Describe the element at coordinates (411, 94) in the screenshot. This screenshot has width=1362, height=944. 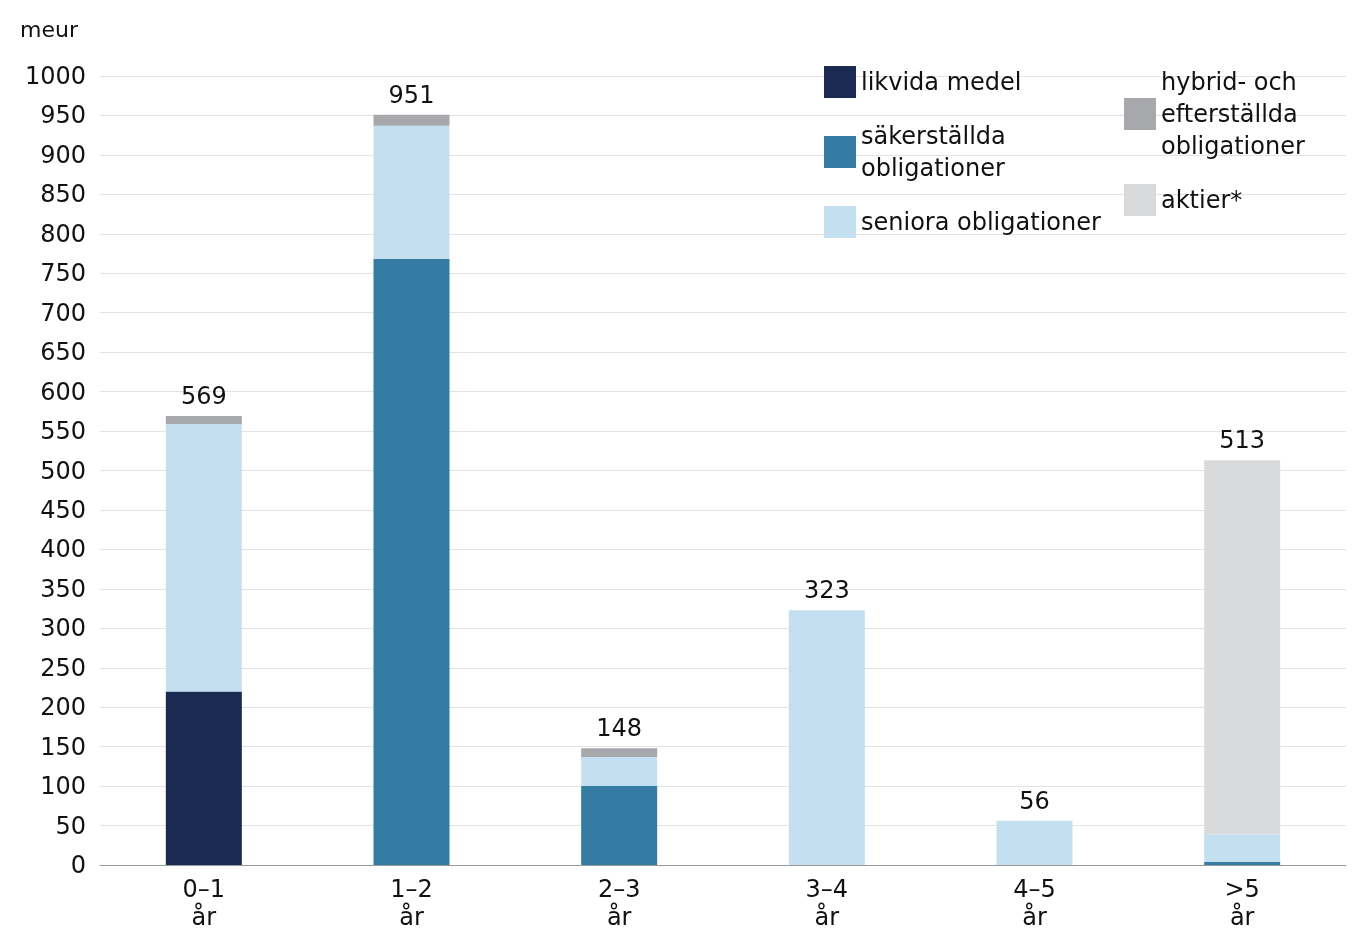
I see `total-label: 951` at that location.